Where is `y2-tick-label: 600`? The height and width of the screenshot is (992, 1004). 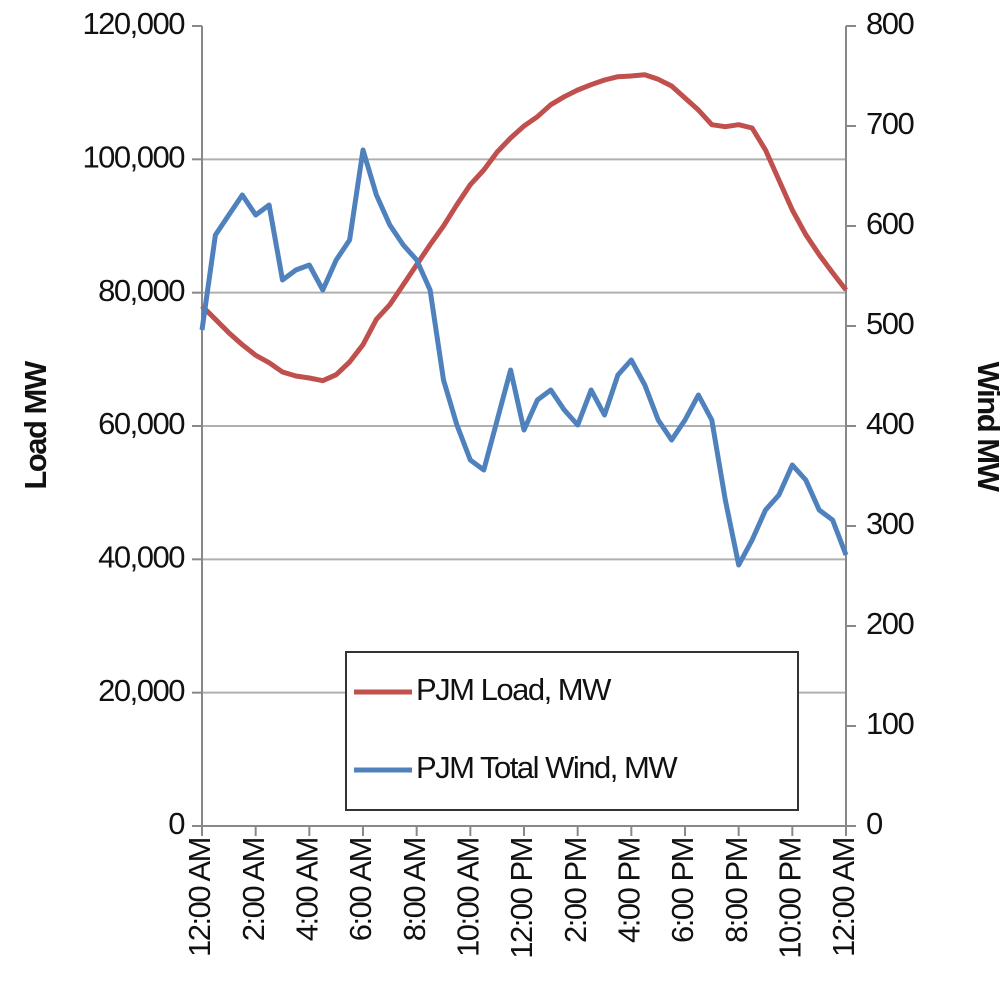 y2-tick-label: 600 is located at coordinates (890, 223).